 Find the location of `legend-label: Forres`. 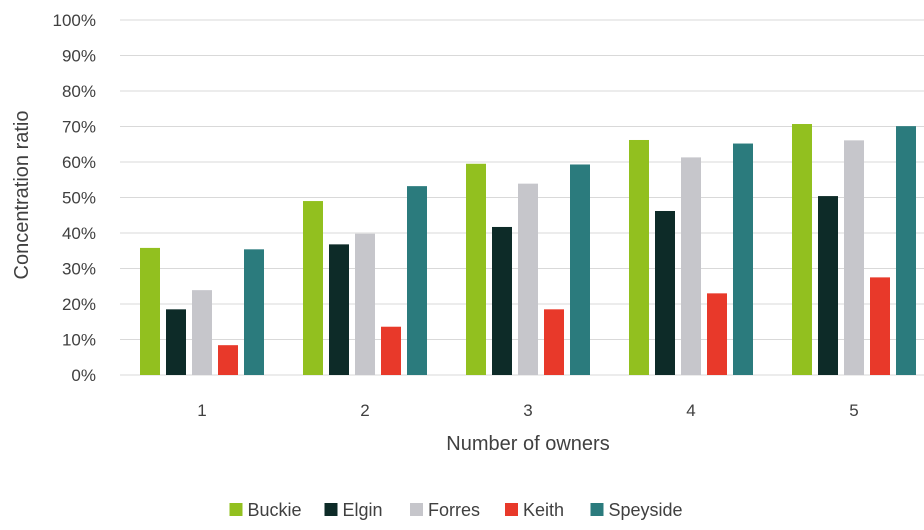

legend-label: Forres is located at coordinates (454, 510).